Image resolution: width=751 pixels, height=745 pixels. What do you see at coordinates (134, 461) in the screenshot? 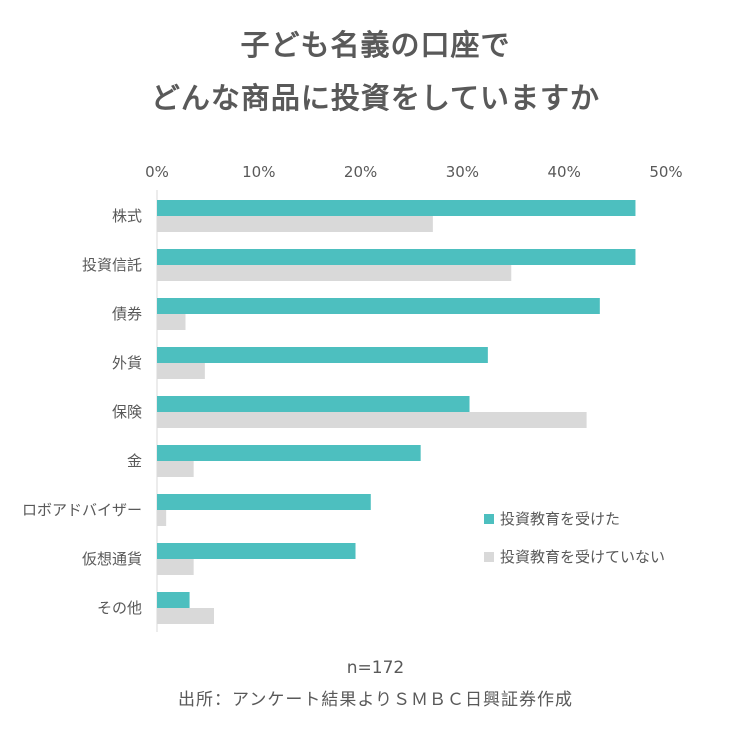
I see `category-label: 金` at bounding box center [134, 461].